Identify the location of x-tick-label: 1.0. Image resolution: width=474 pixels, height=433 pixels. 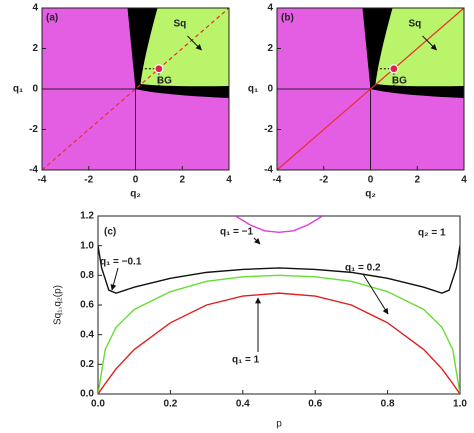
(460, 404).